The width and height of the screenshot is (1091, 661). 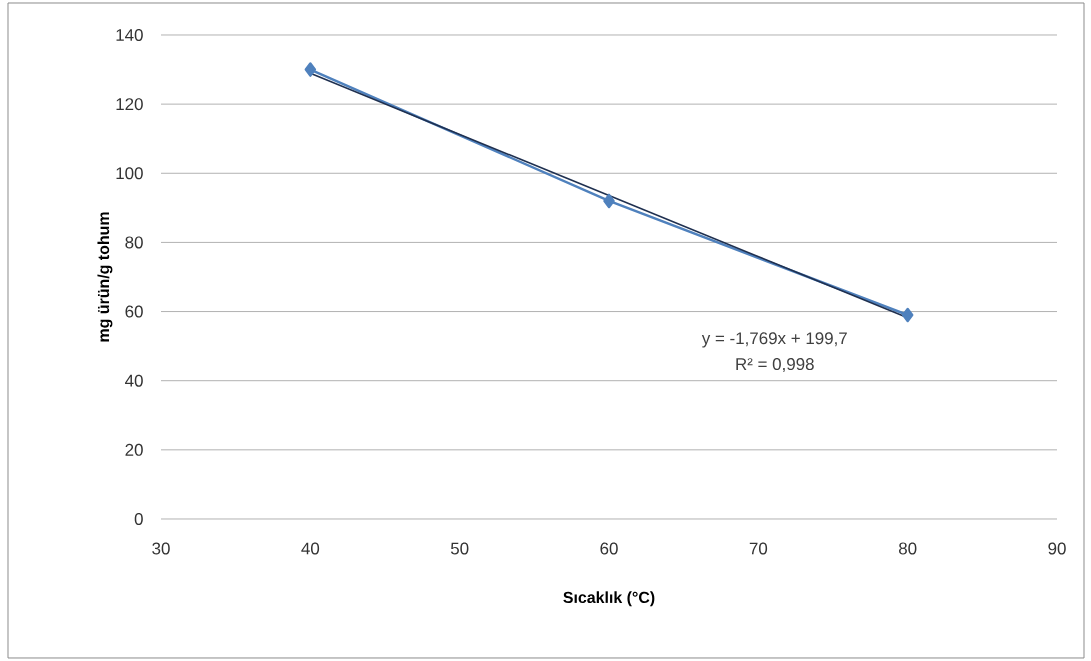 I want to click on x-tick-label: 50, so click(x=459, y=548).